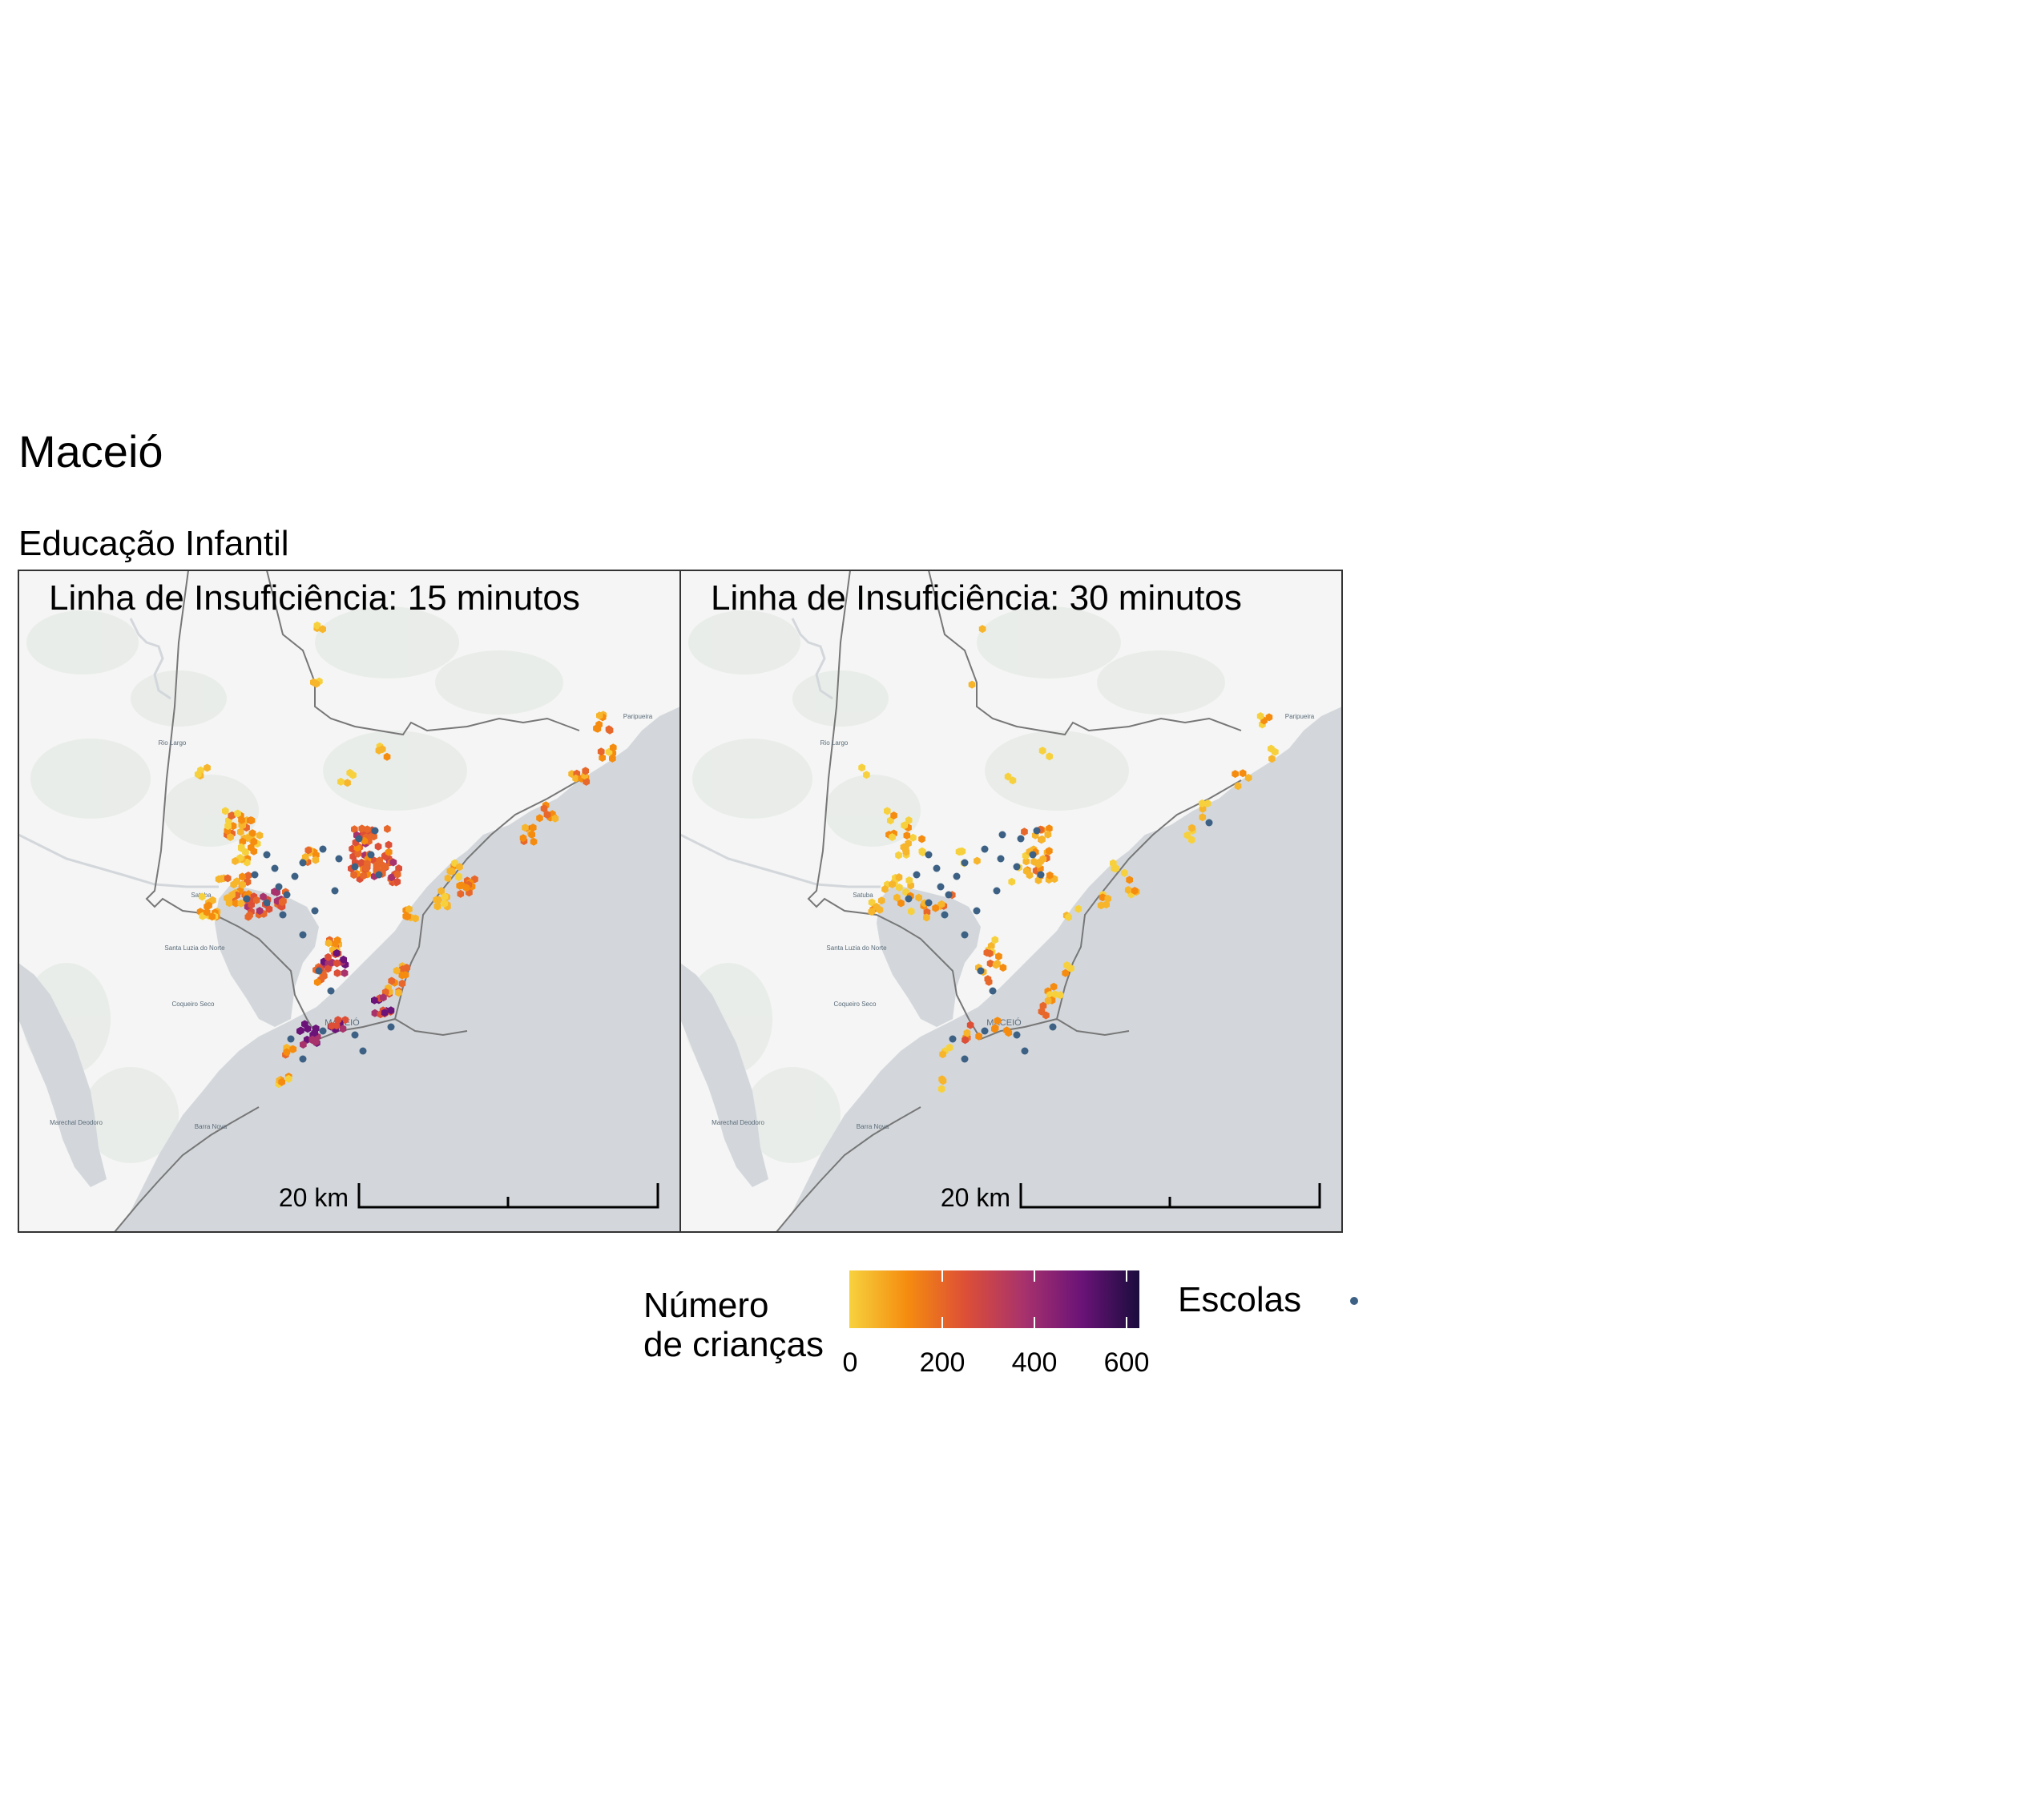 The image size is (2044, 1816). I want to click on hill-texture, so click(955, 885).